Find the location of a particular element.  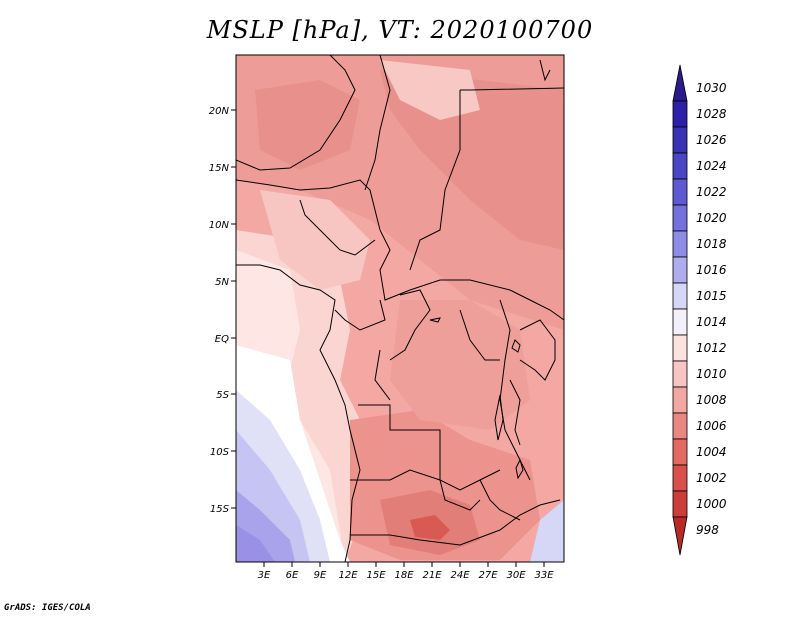

lon-label: 12E is located at coordinates (348, 575).